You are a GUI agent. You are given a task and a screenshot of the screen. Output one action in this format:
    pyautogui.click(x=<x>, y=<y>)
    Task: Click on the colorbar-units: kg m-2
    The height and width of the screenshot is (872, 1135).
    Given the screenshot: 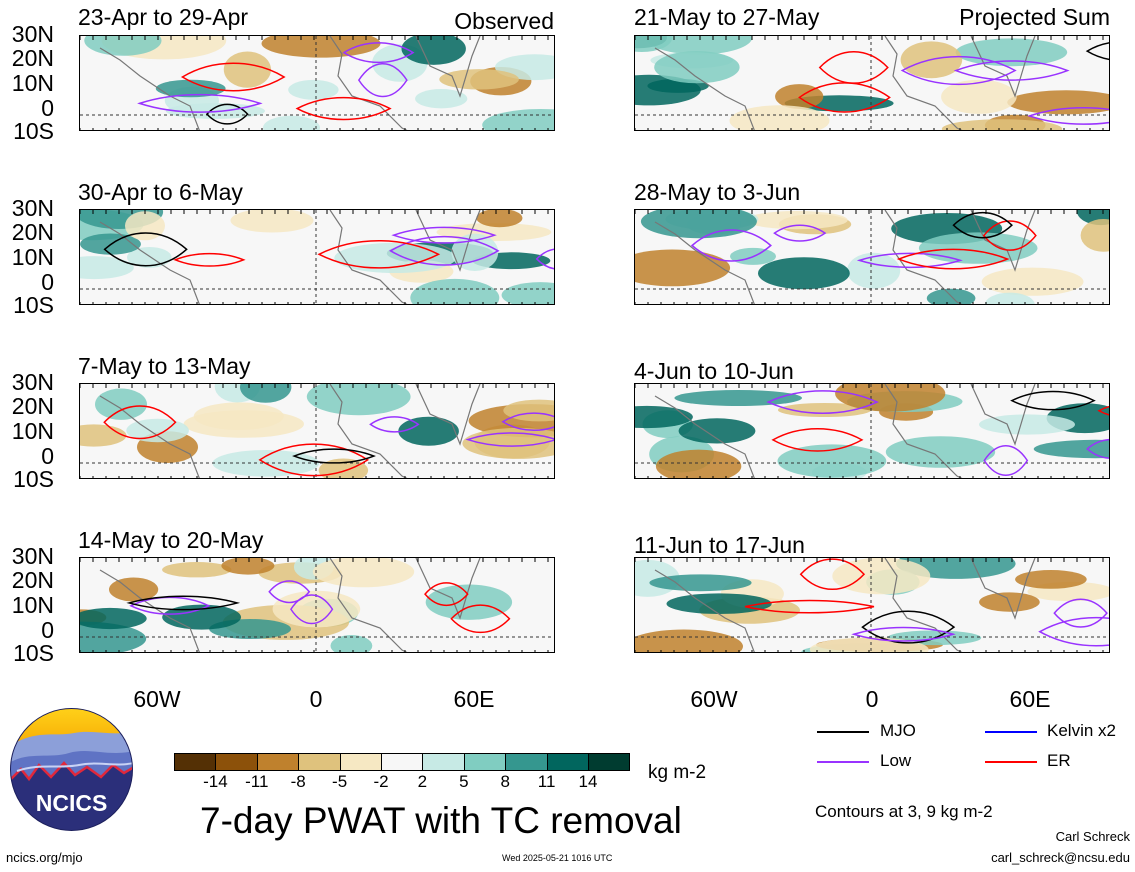 What is the action you would take?
    pyautogui.click(x=677, y=772)
    